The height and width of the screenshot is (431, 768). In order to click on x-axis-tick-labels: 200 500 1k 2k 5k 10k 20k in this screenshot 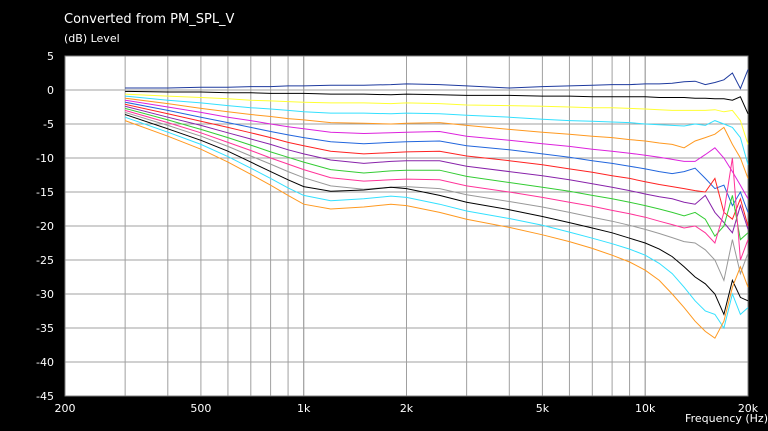, I will do `click(407, 408)`.